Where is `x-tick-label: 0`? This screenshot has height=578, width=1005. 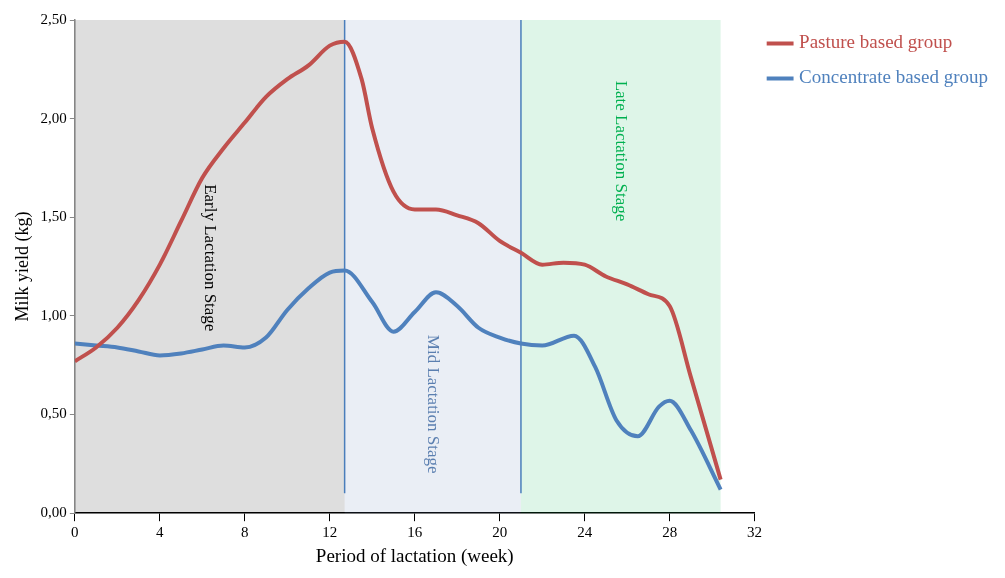
x-tick-label: 0 is located at coordinates (75, 532).